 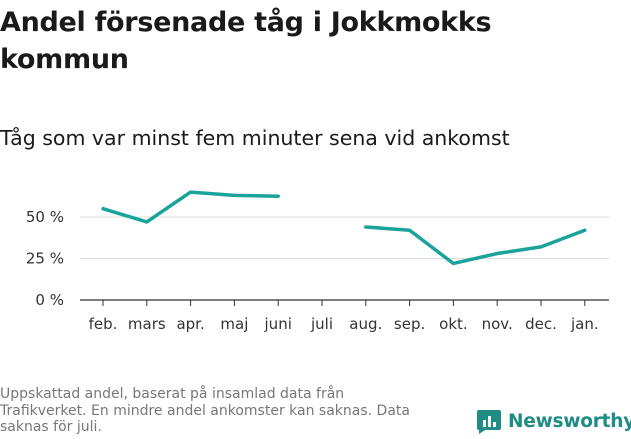 I want to click on x-tick-label: feb., so click(x=103, y=324).